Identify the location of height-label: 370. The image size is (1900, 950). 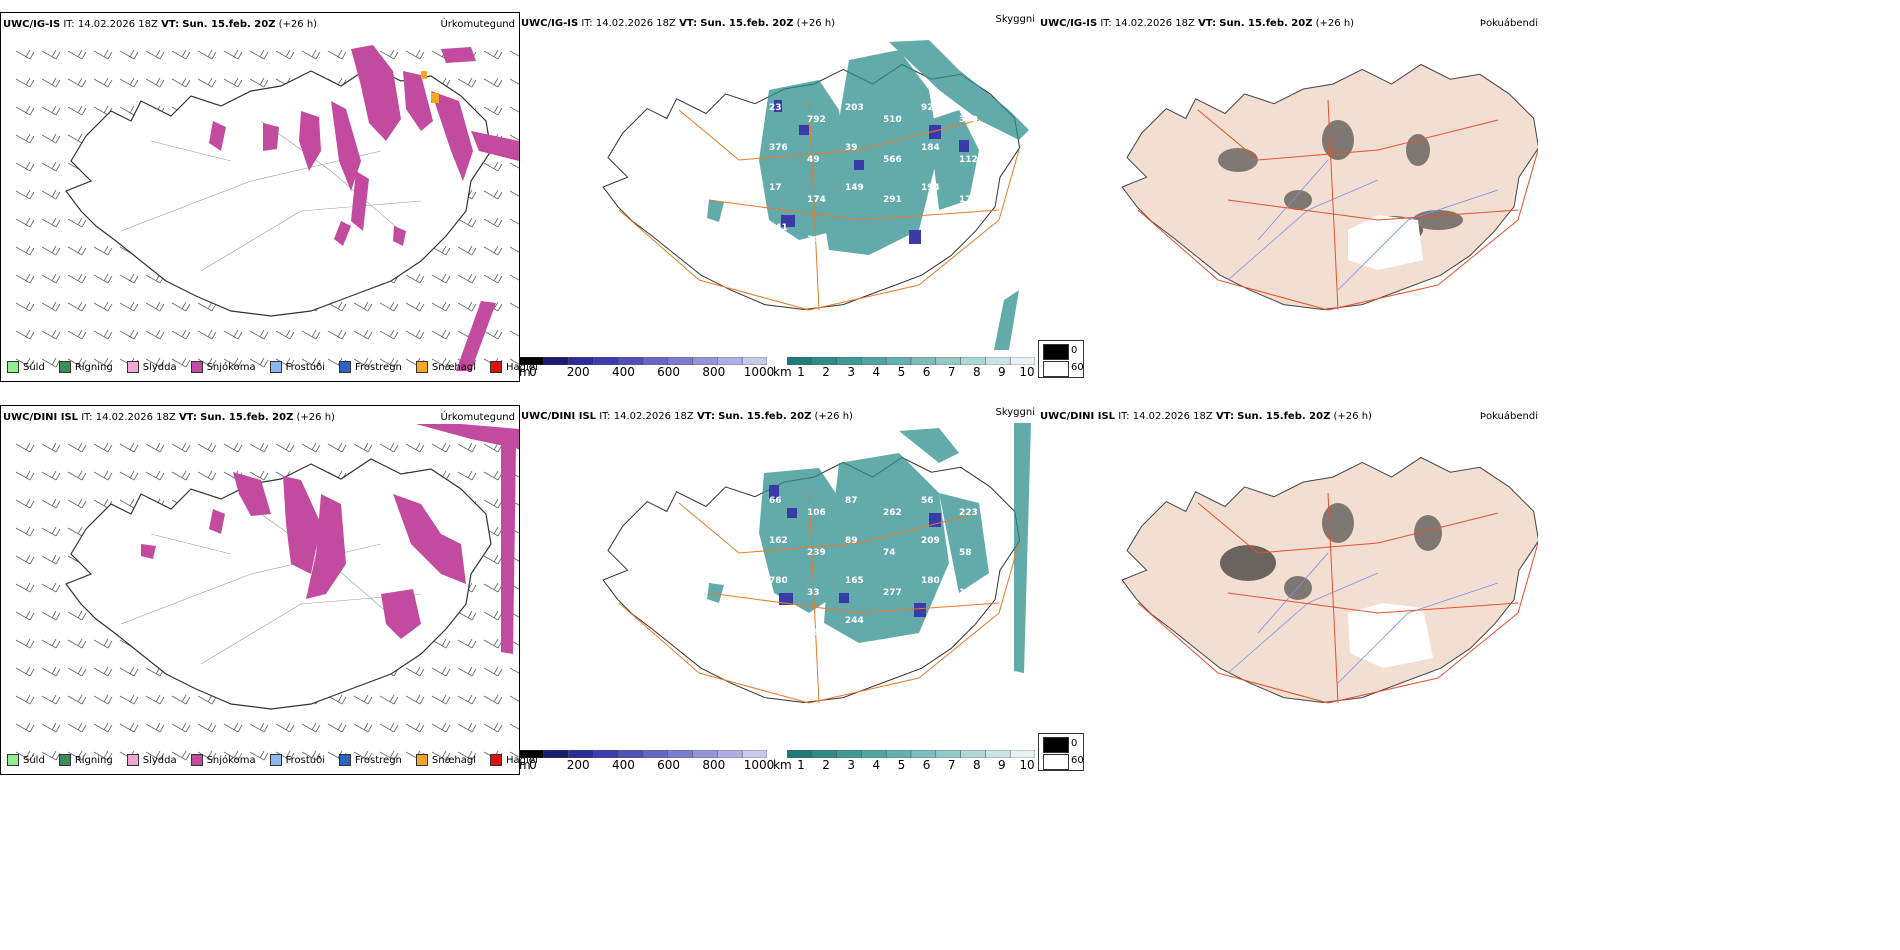
(968, 120).